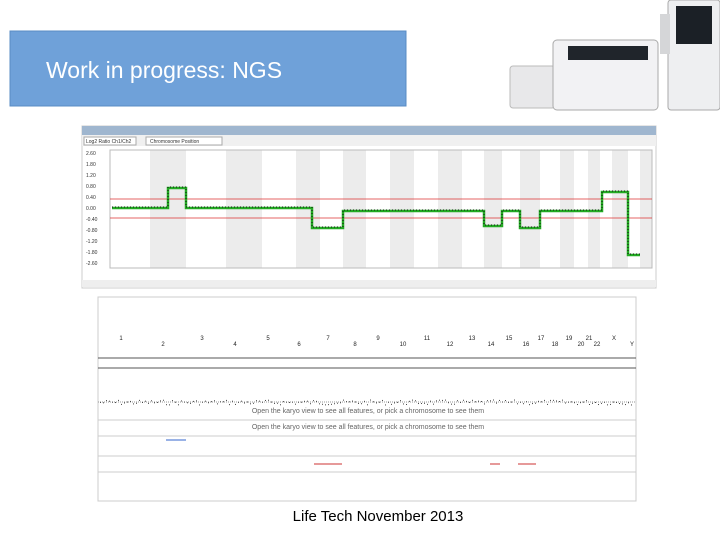 This screenshot has height=540, width=720. What do you see at coordinates (235, 345) in the screenshot?
I see `chromosome-label: 4` at bounding box center [235, 345].